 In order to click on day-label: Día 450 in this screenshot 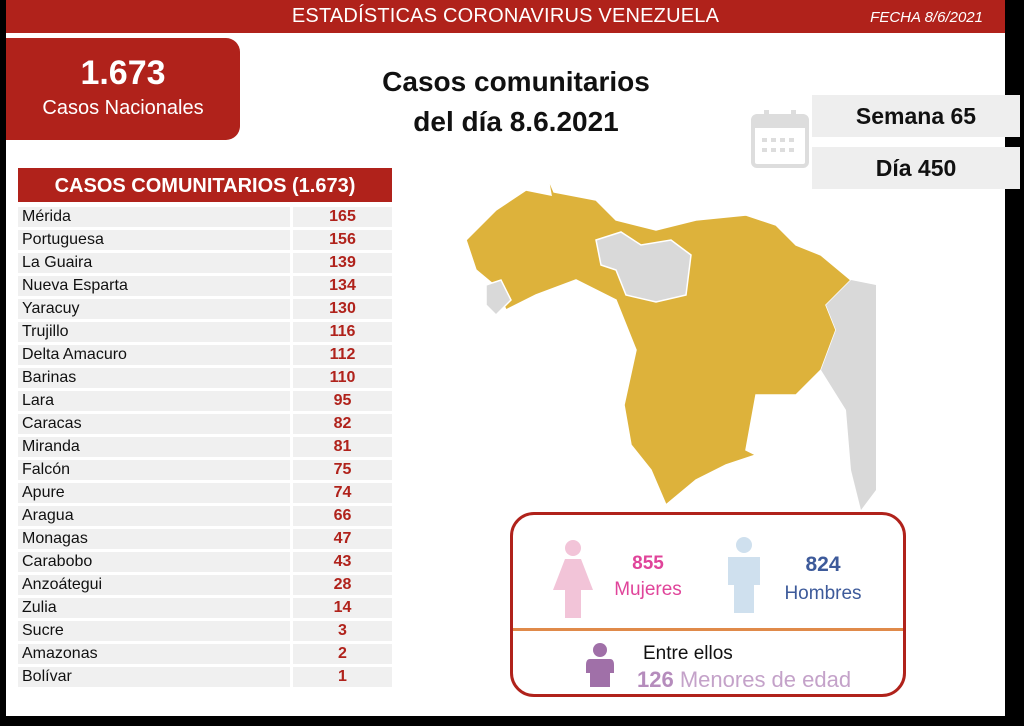, I will do `click(916, 168)`.